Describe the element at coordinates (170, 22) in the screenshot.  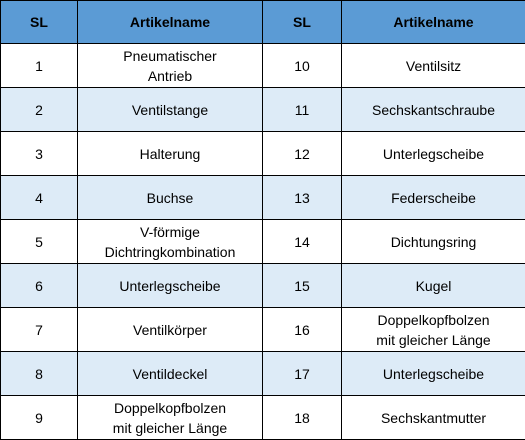
I see `header-artikelname-left: Artikelname` at that location.